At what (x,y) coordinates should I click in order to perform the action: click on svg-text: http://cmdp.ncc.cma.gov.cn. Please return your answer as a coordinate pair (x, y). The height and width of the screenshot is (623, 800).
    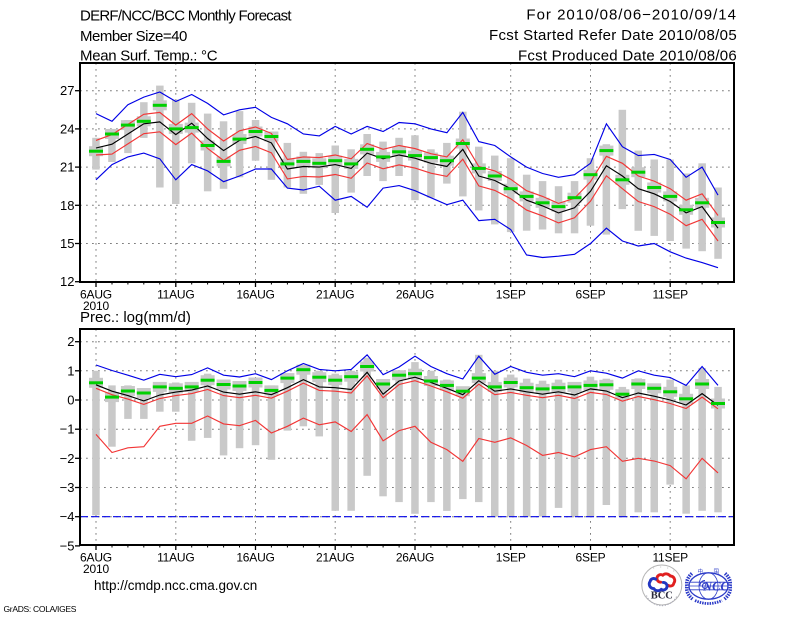
    Looking at the image, I should click on (175, 585).